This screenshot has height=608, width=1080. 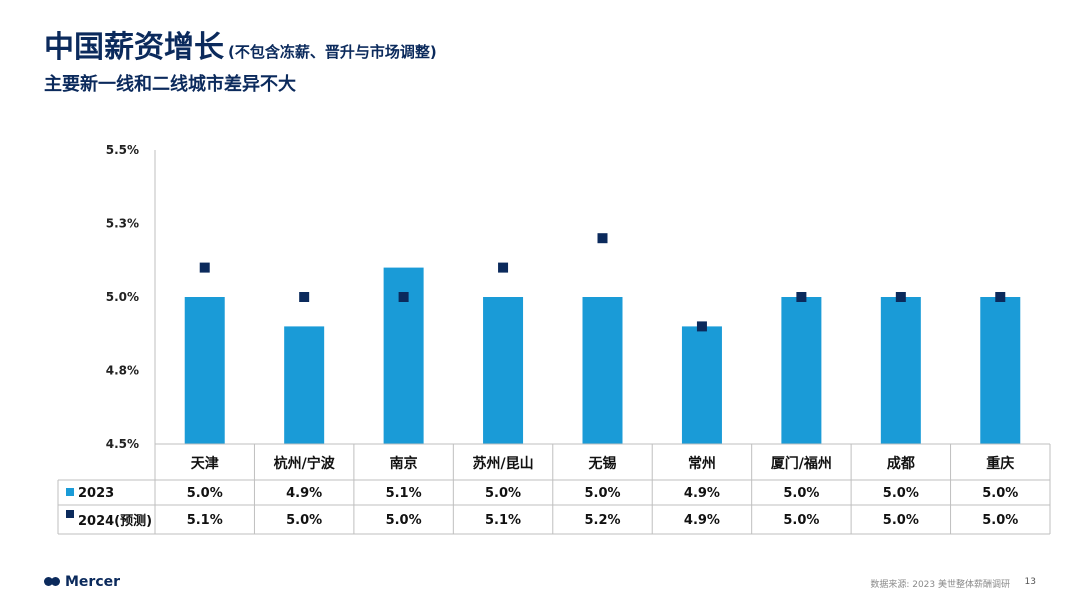 I want to click on y-tick-label: 4.5%, so click(x=122, y=444).